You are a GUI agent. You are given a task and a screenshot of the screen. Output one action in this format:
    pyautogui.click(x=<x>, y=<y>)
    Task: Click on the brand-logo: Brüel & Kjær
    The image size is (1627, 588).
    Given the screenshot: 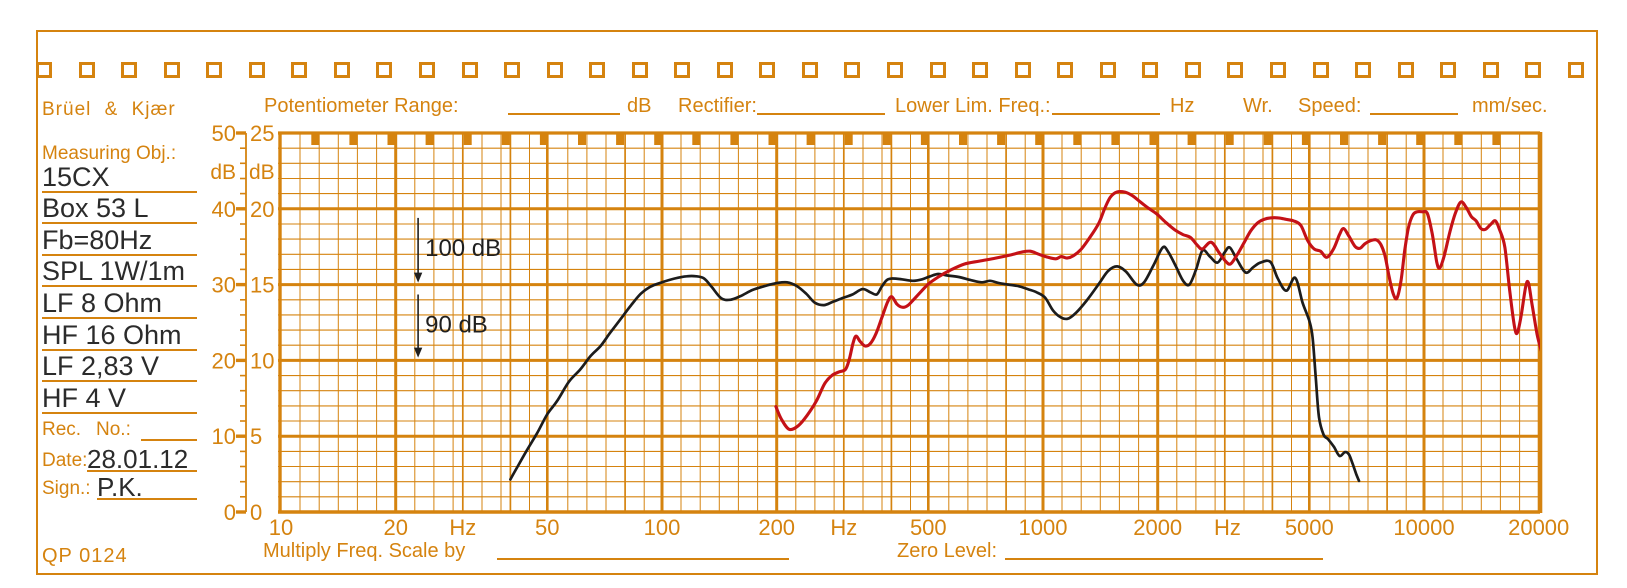 What is the action you would take?
    pyautogui.click(x=109, y=109)
    